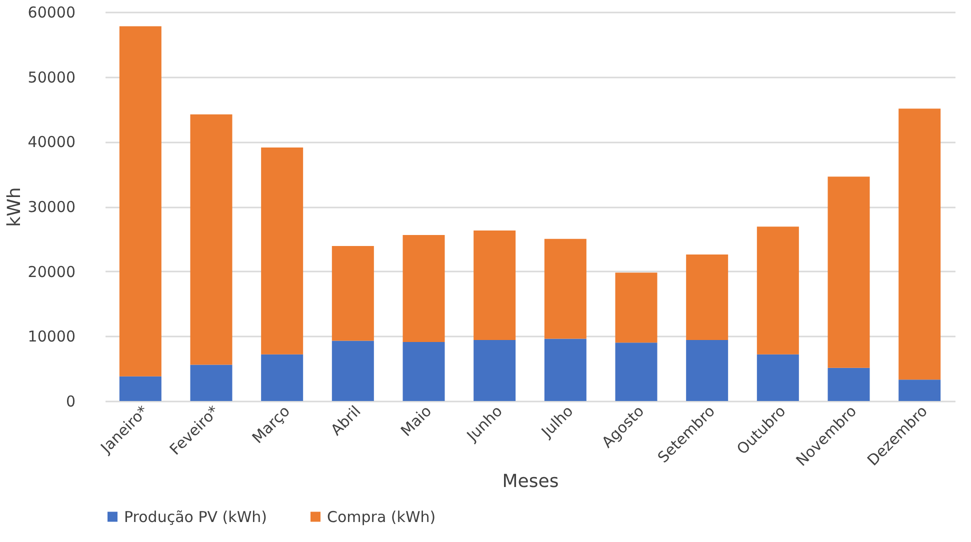  What do you see at coordinates (381, 517) in the screenshot?
I see `legend-label: Compra (kWh)` at bounding box center [381, 517].